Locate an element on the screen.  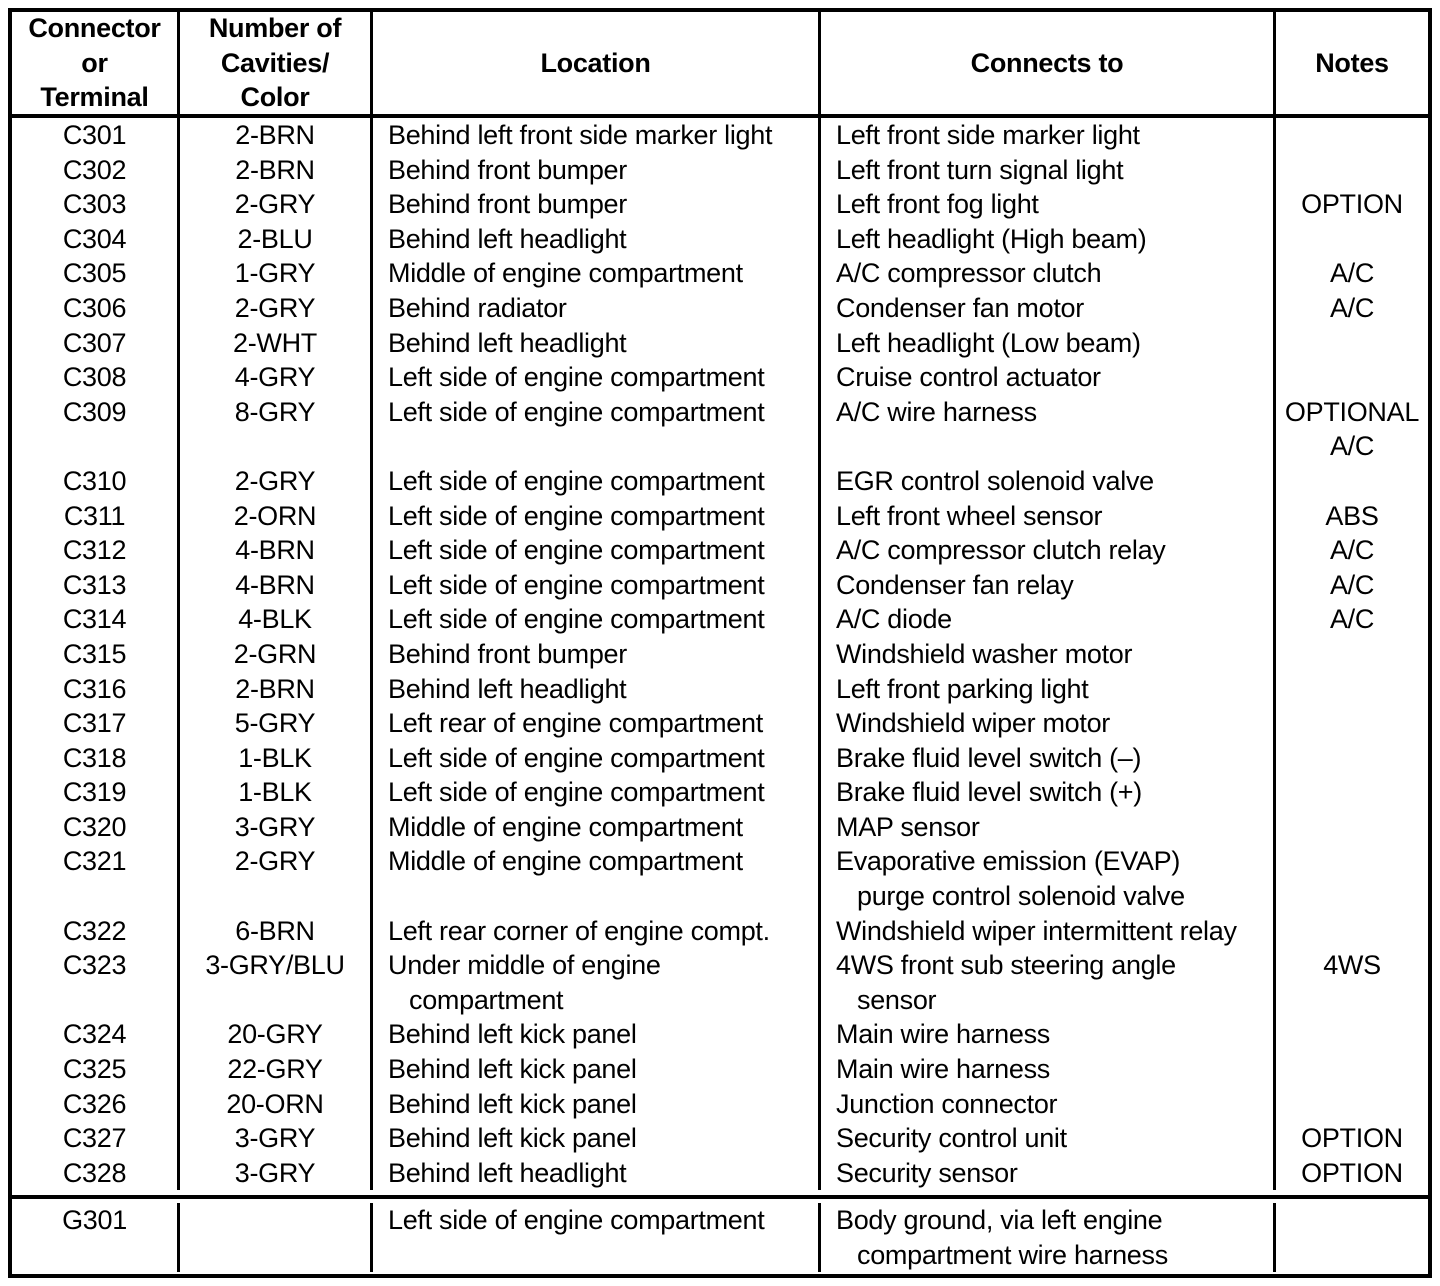
cell-line: C302 is located at coordinates (94, 169).